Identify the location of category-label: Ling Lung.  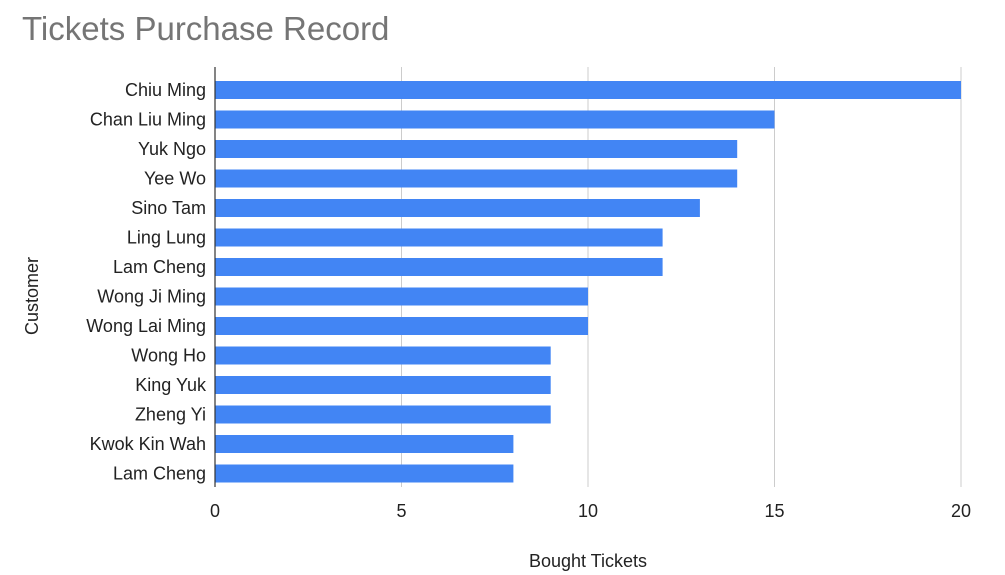
(166, 238).